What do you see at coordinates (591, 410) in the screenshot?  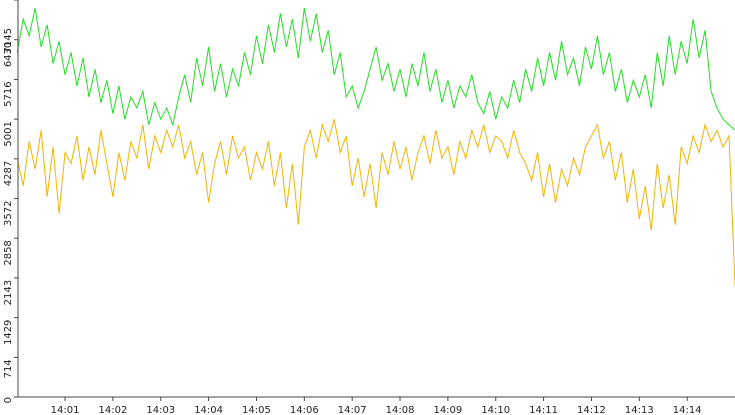 I see `x-tick-label: 14:12` at bounding box center [591, 410].